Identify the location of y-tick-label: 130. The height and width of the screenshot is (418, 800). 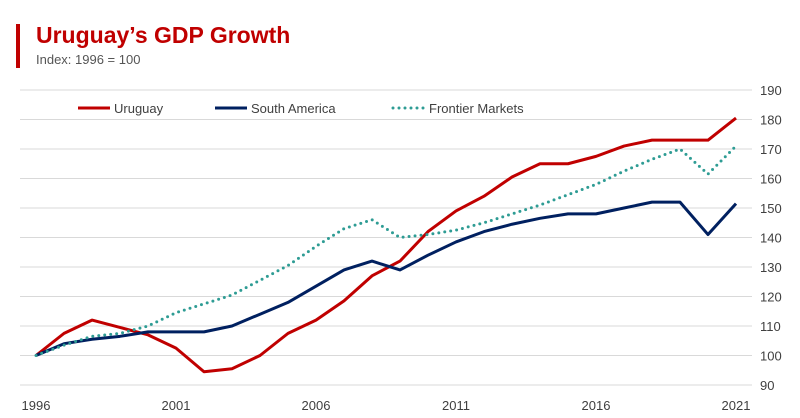
(771, 267).